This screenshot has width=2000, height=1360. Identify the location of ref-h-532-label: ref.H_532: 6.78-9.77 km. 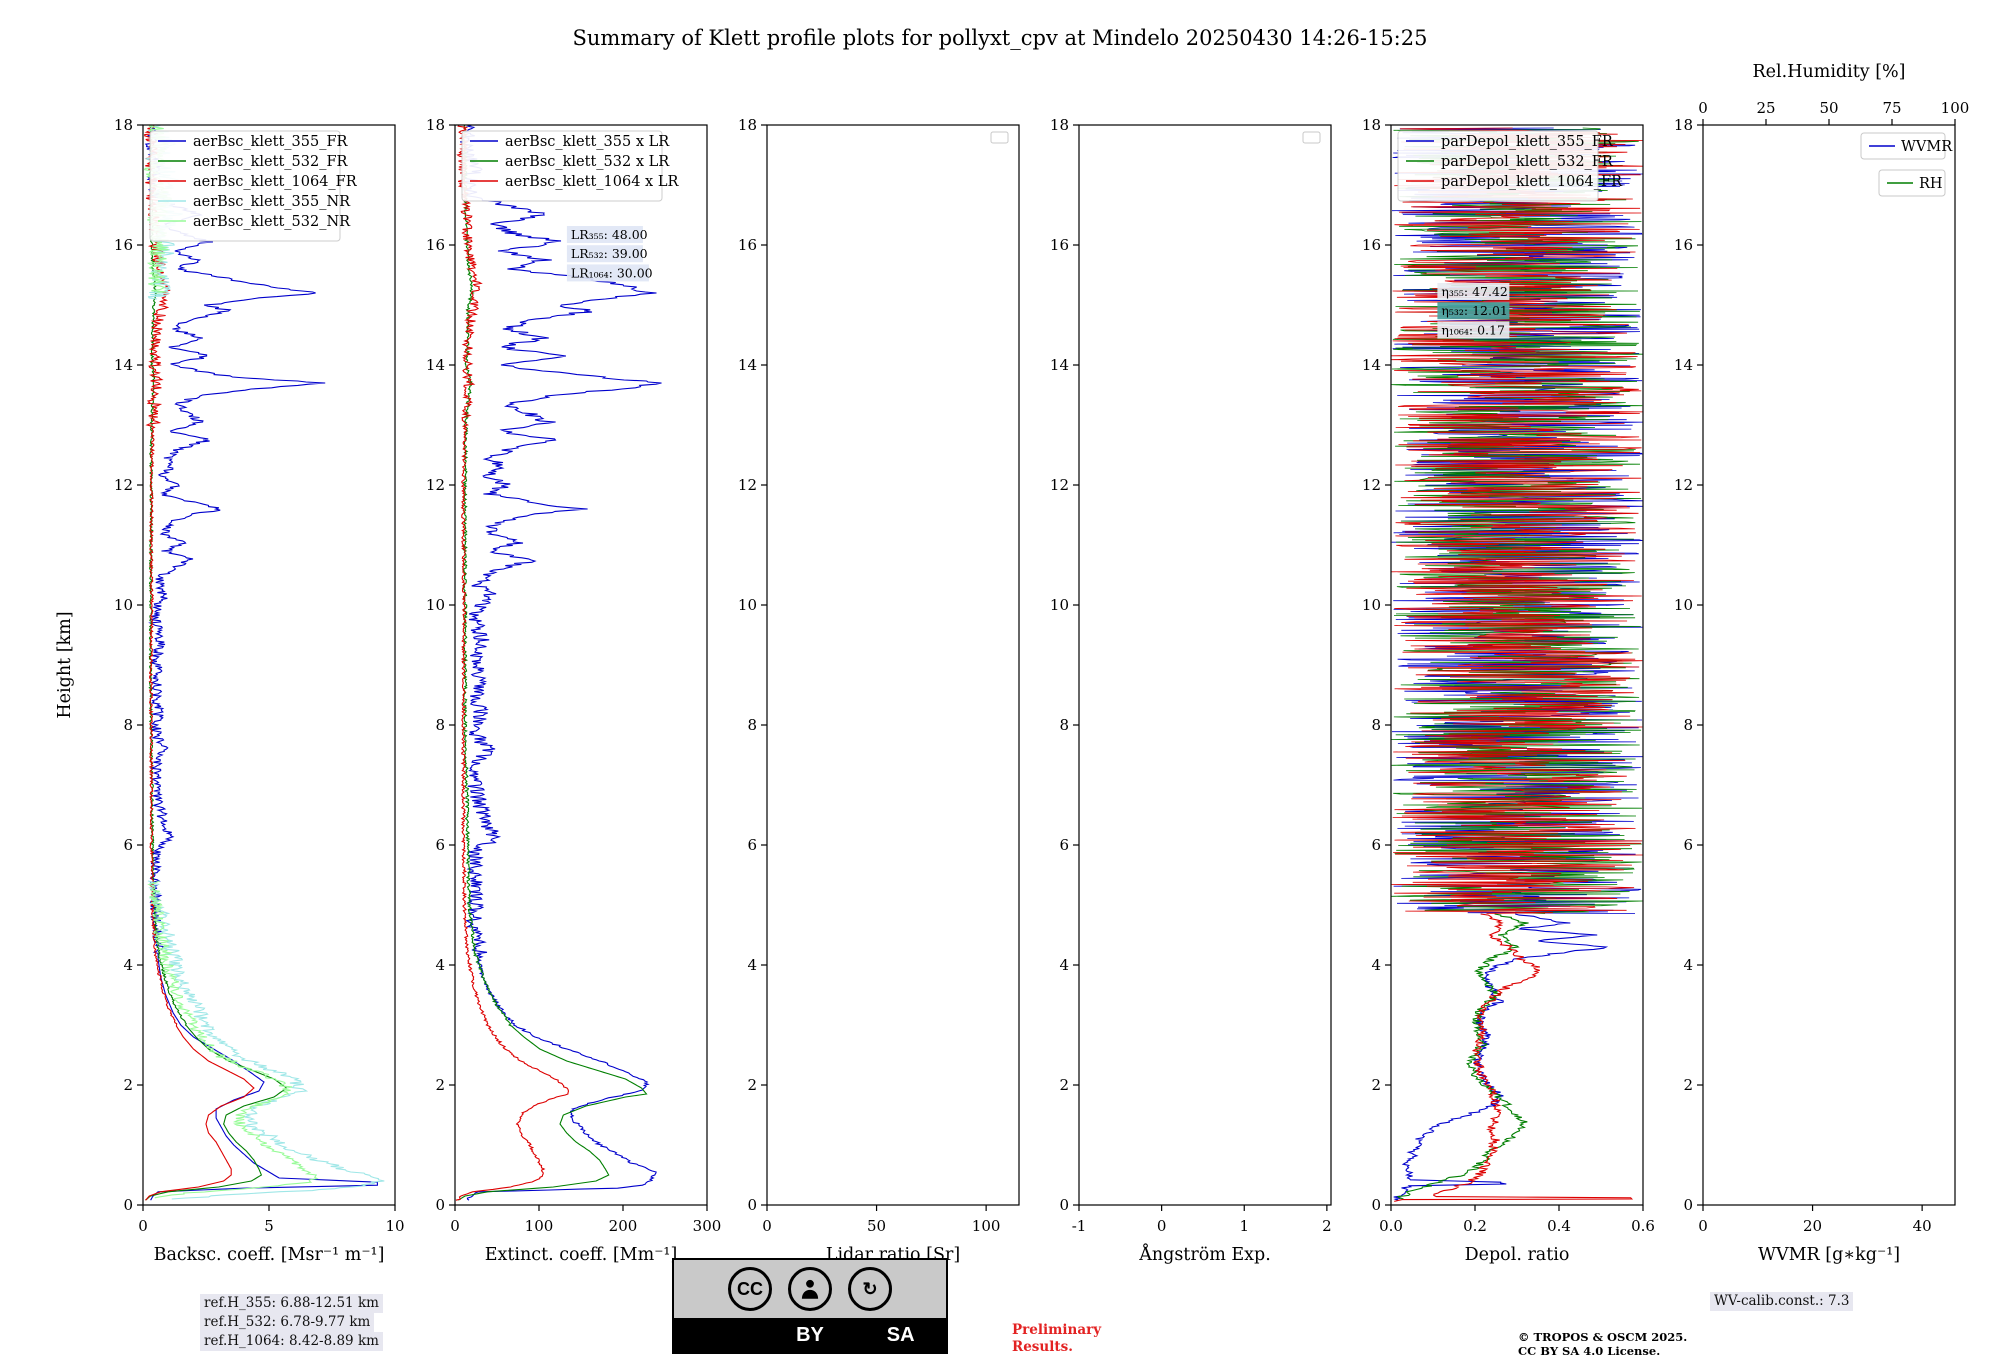
(287, 1322).